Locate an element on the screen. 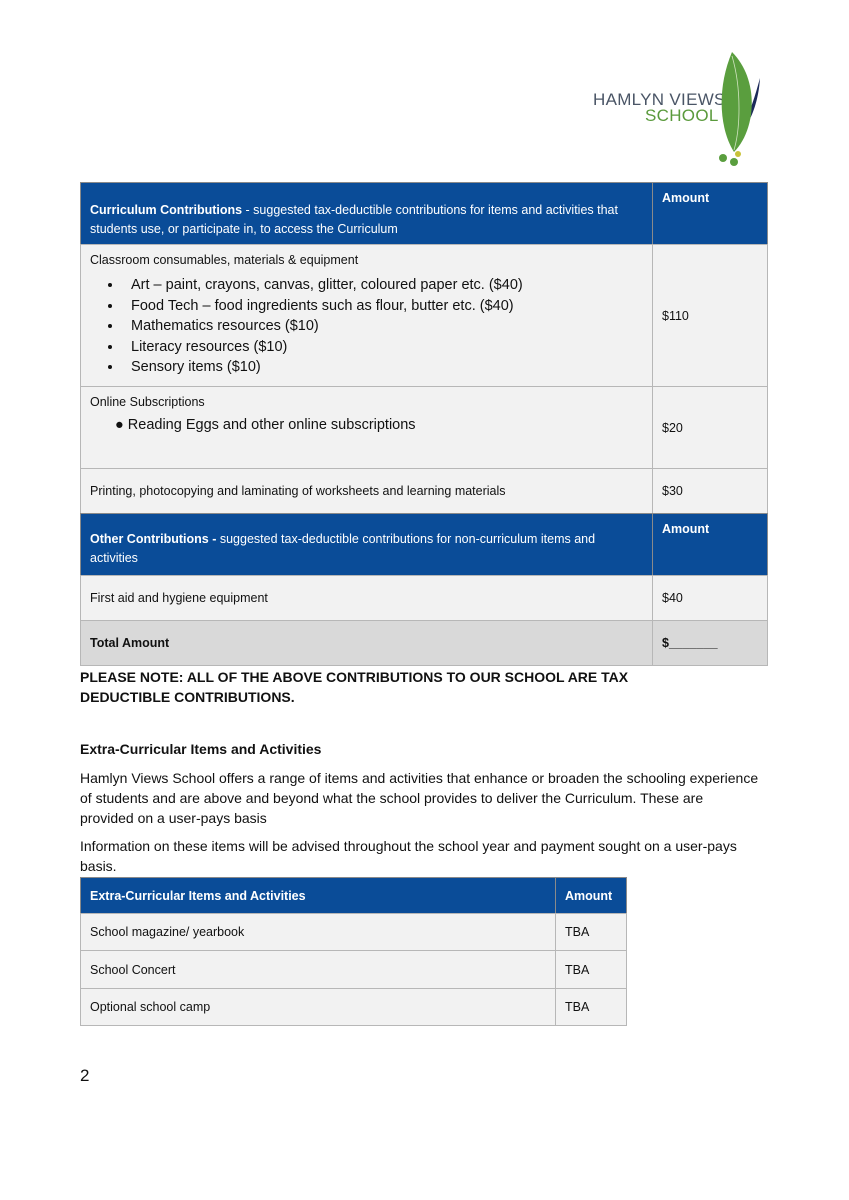 Image resolution: width=849 pixels, height=1200 pixels. row-amount: $40 is located at coordinates (710, 598).